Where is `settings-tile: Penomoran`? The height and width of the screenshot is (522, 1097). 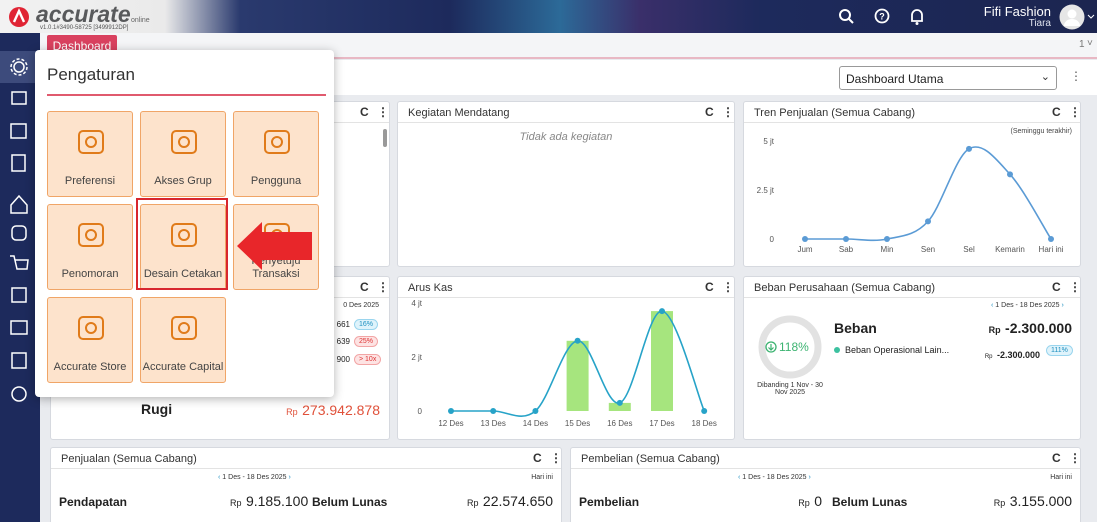
settings-tile: Penomoran is located at coordinates (90, 247).